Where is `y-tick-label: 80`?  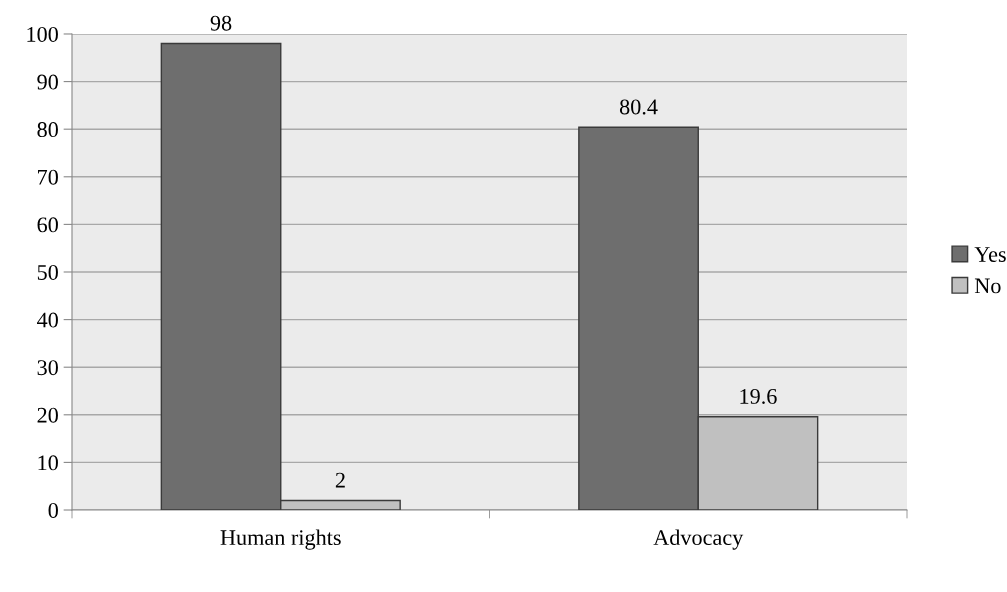 y-tick-label: 80 is located at coordinates (47, 130).